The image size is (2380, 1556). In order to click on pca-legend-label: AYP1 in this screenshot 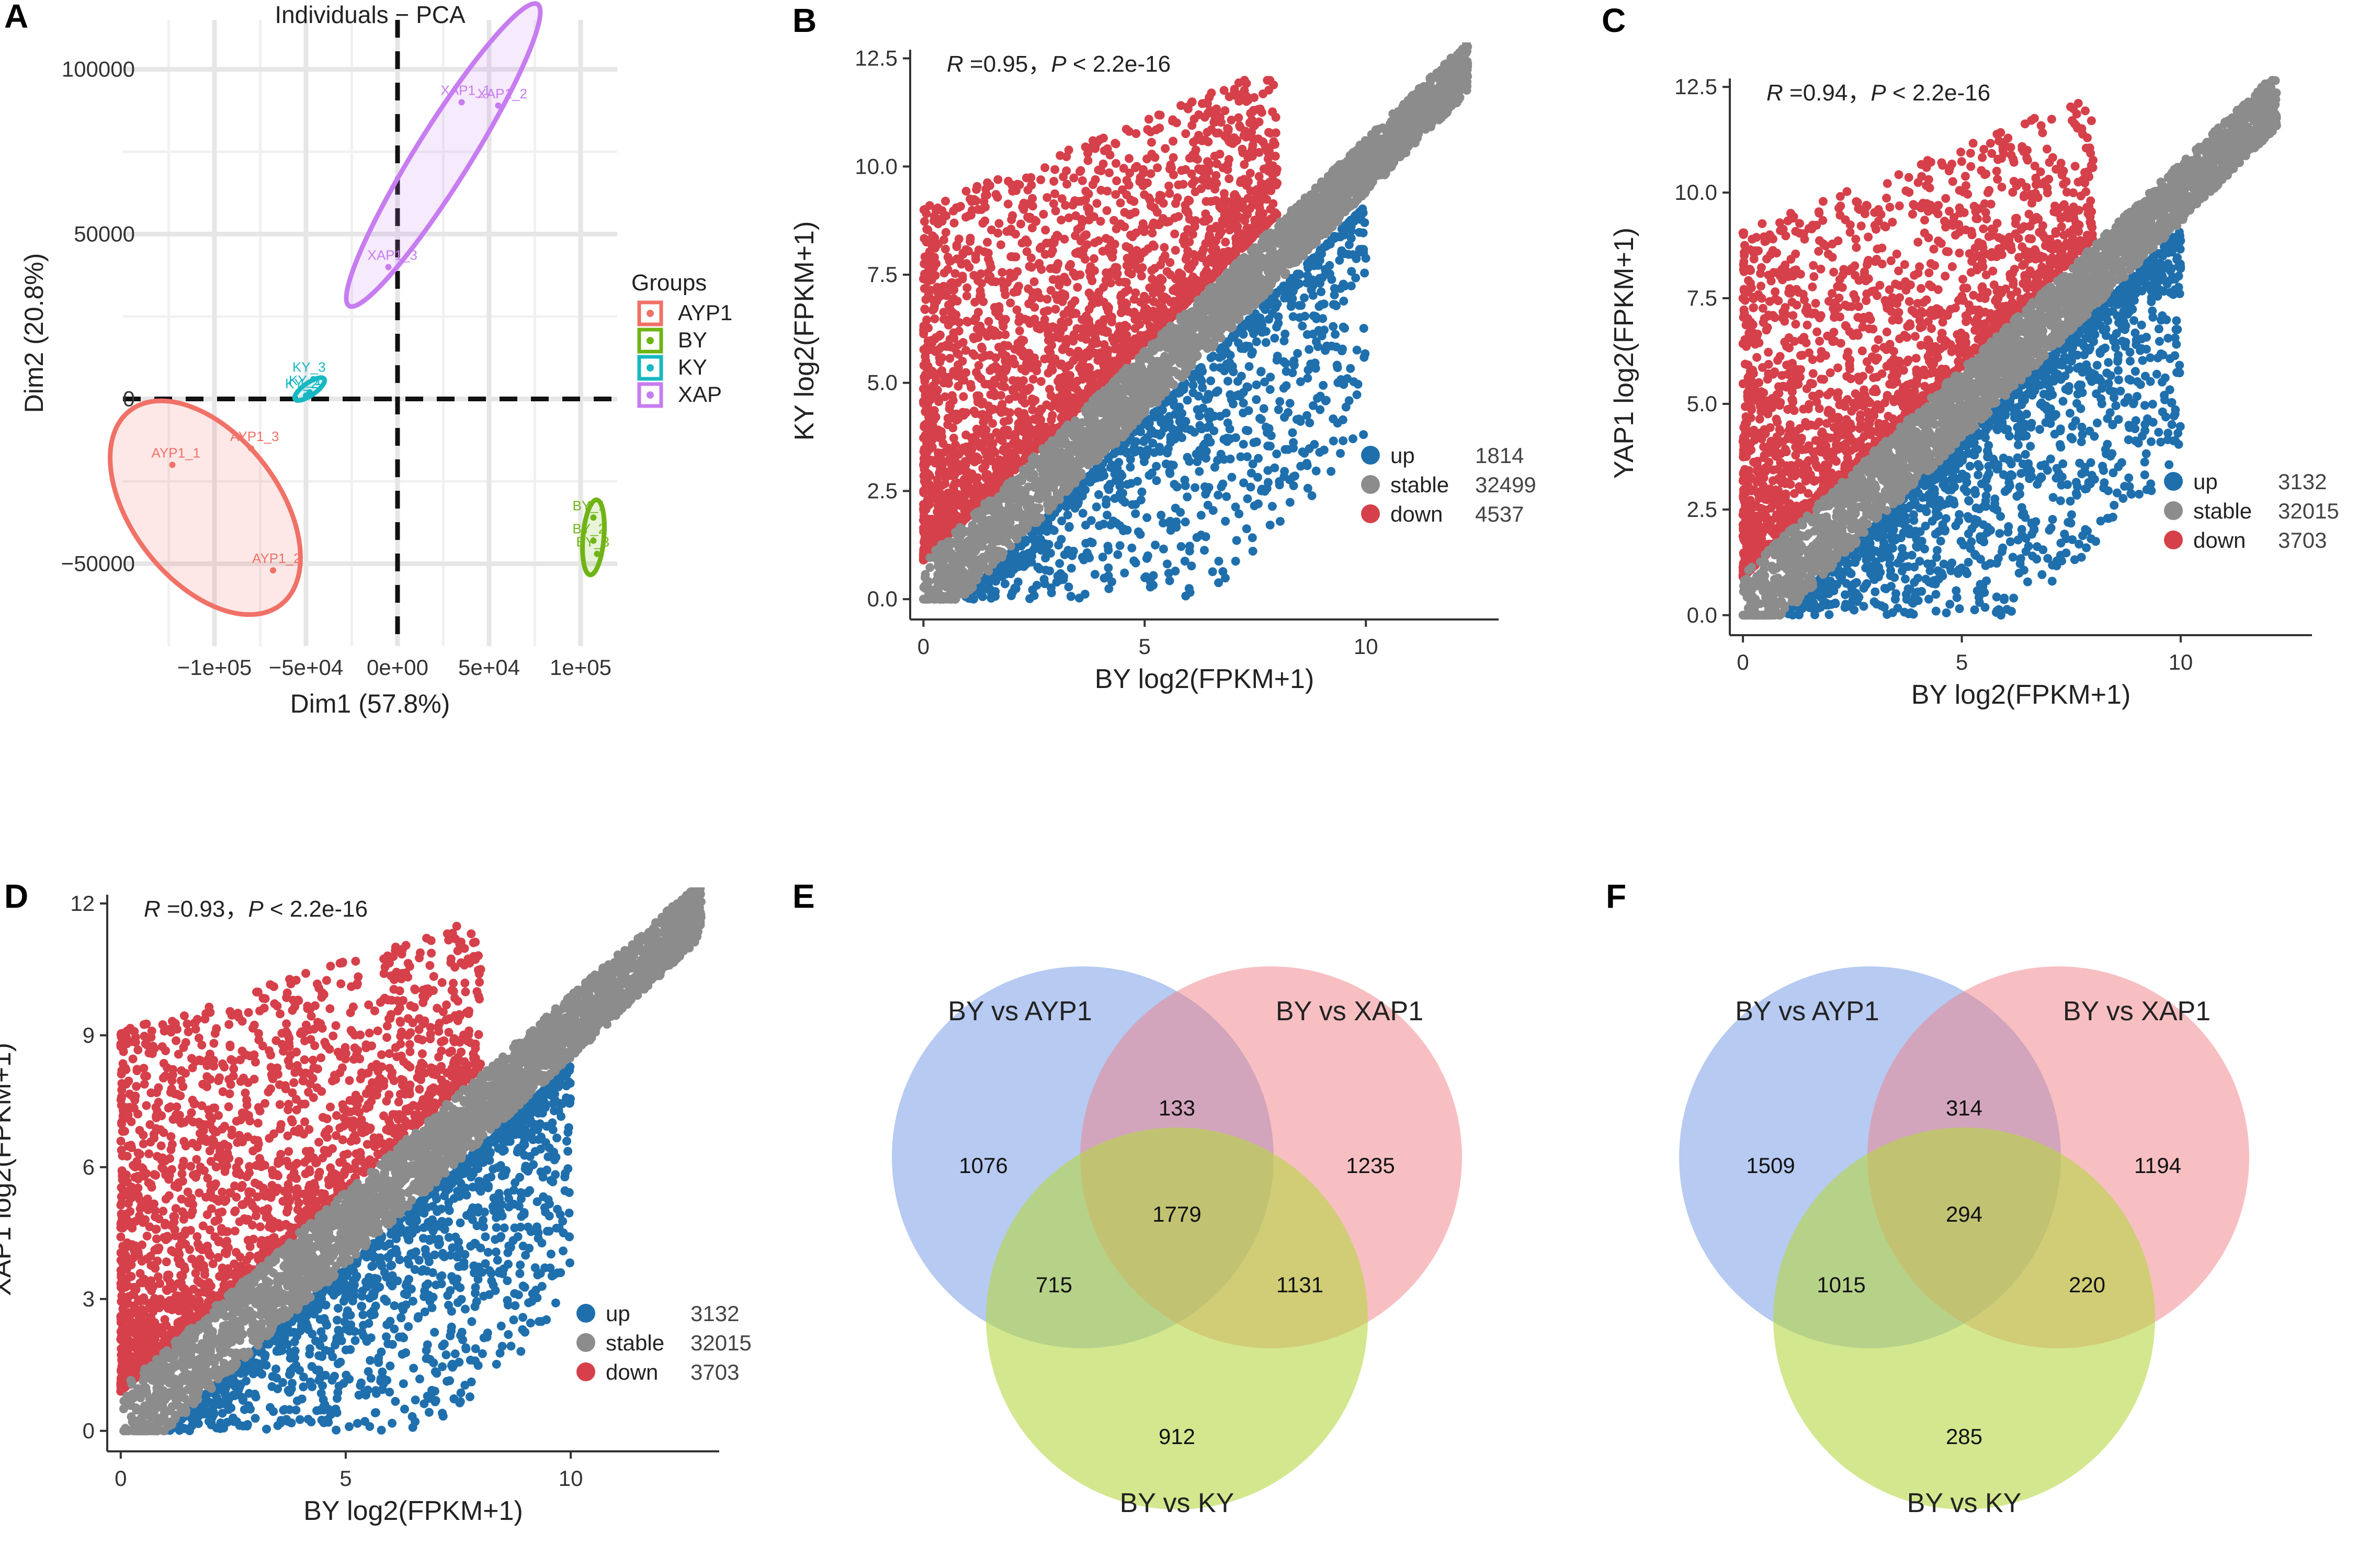, I will do `click(705, 313)`.